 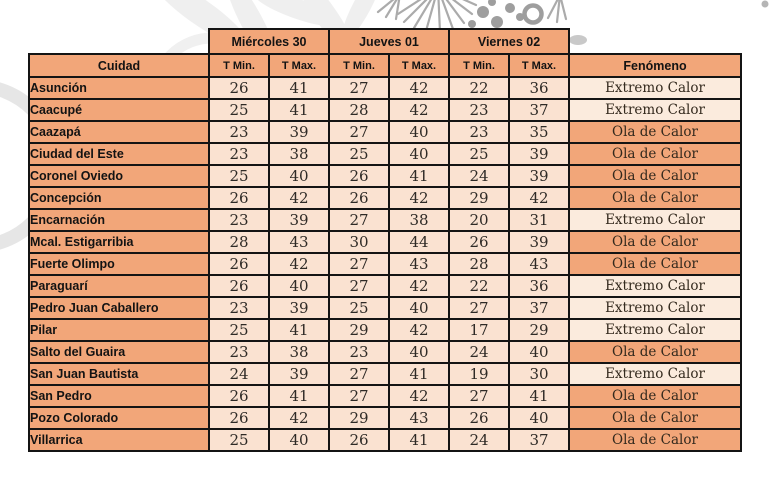 I want to click on table-row: Asunción 26 41 27 42 22 36 Extremo Calor, so click(x=385, y=88).